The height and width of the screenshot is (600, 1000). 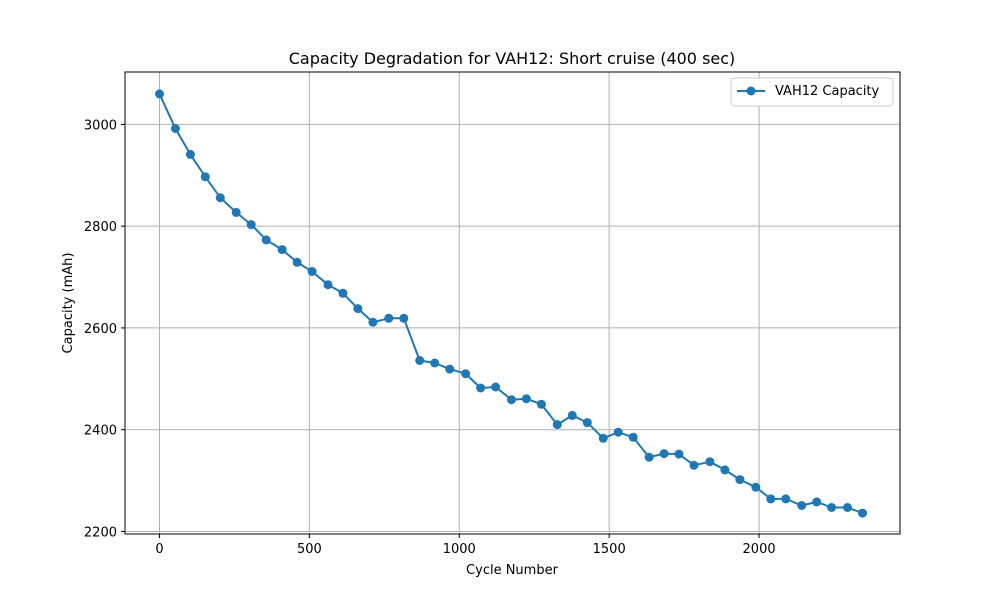 I want to click on y-tick-label: 2200, so click(x=100, y=532).